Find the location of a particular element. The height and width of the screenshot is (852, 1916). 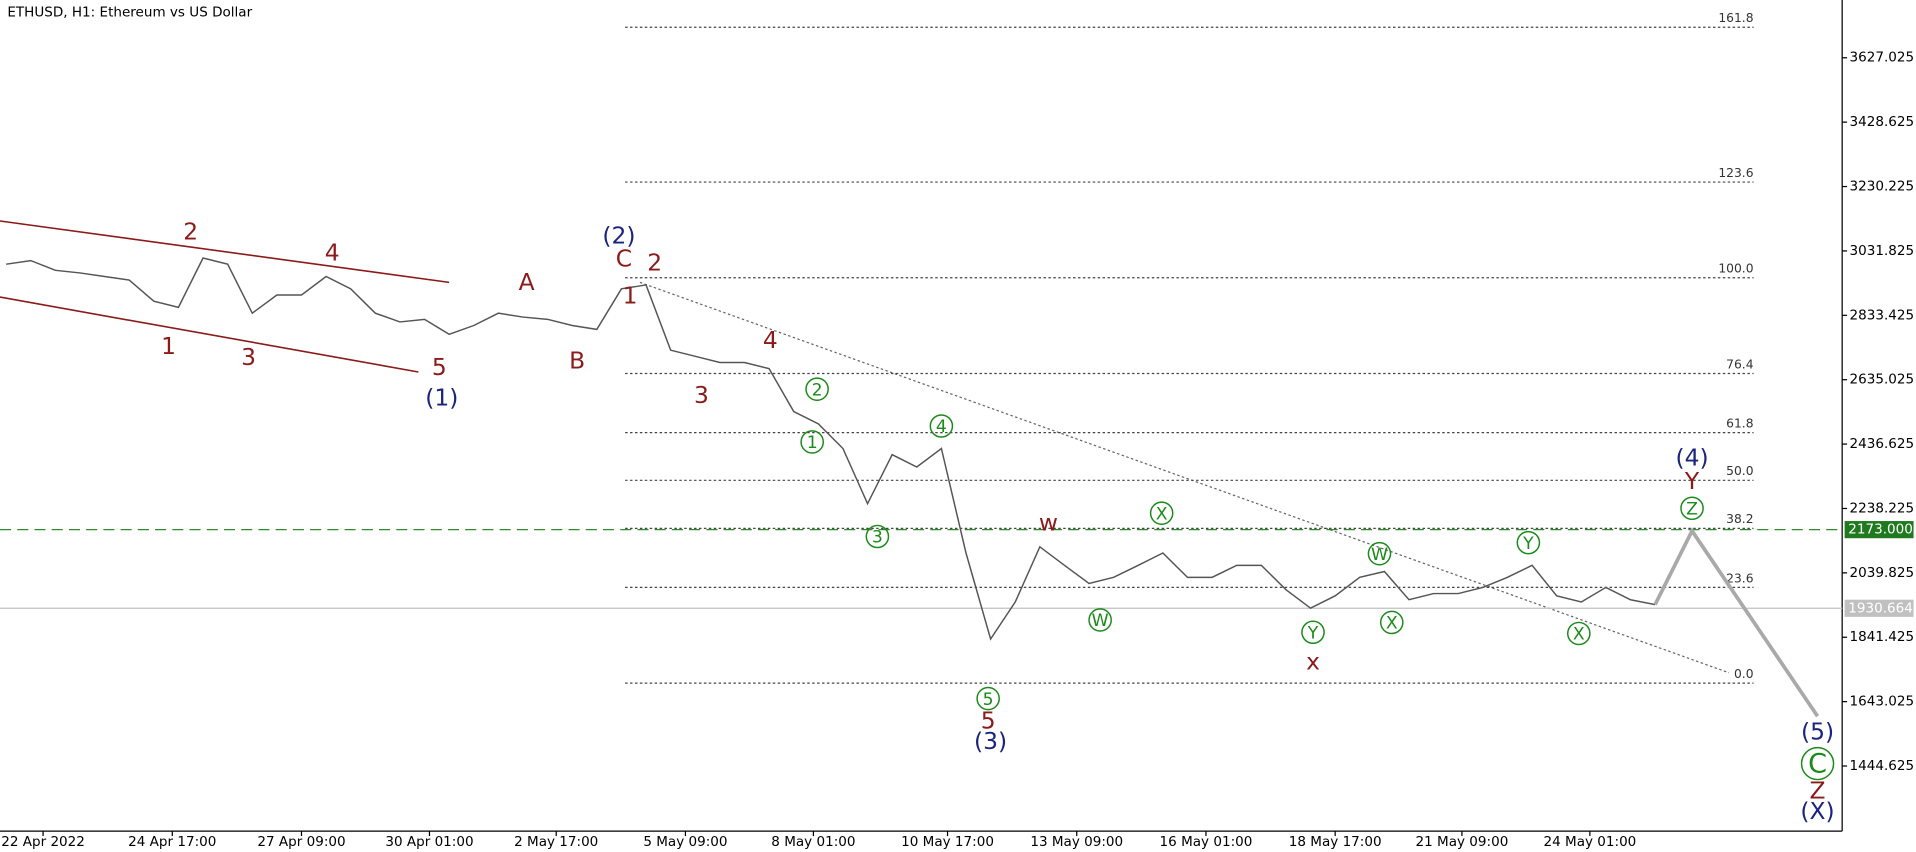

target-label: 2173.000 is located at coordinates (1880, 530).